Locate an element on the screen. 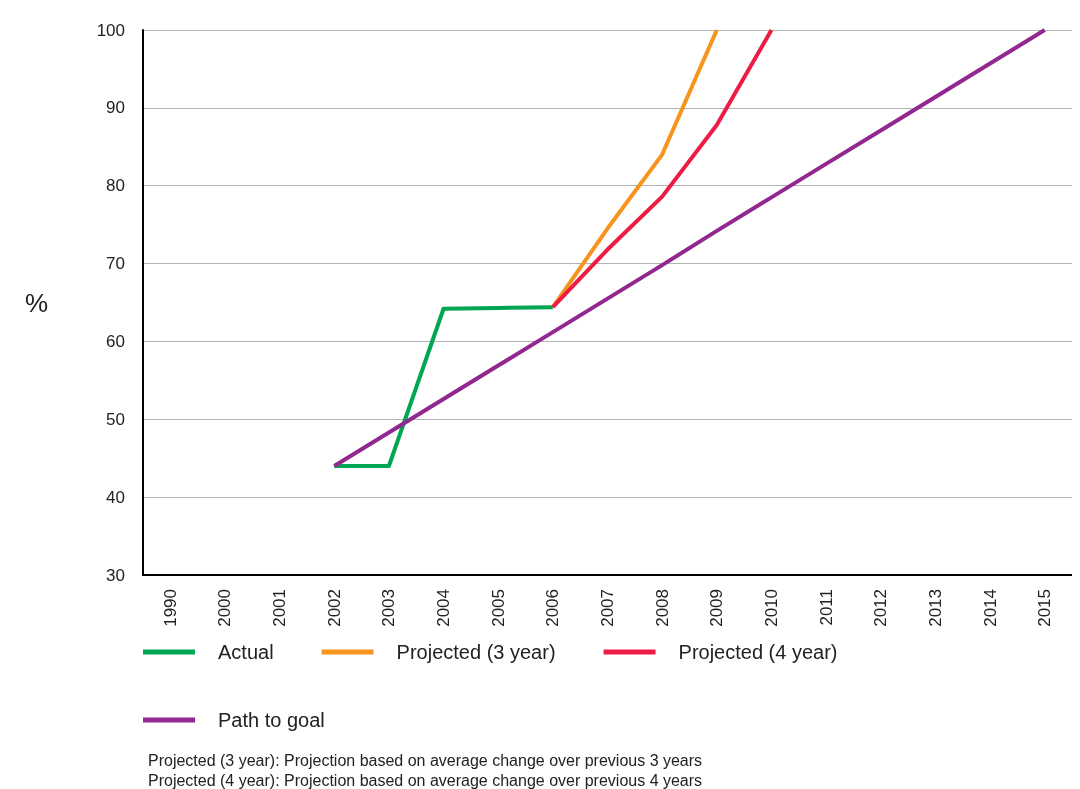 The height and width of the screenshot is (789, 1080). x-tick-label: 2004 is located at coordinates (444, 608).